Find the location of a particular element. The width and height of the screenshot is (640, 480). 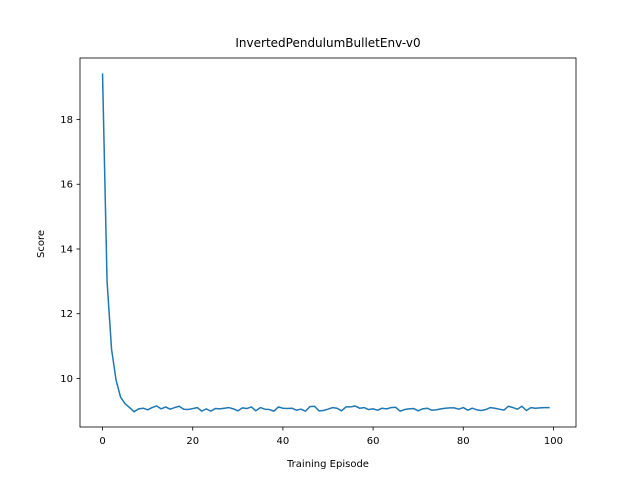

y-tick-label: 16 is located at coordinates (66, 185).